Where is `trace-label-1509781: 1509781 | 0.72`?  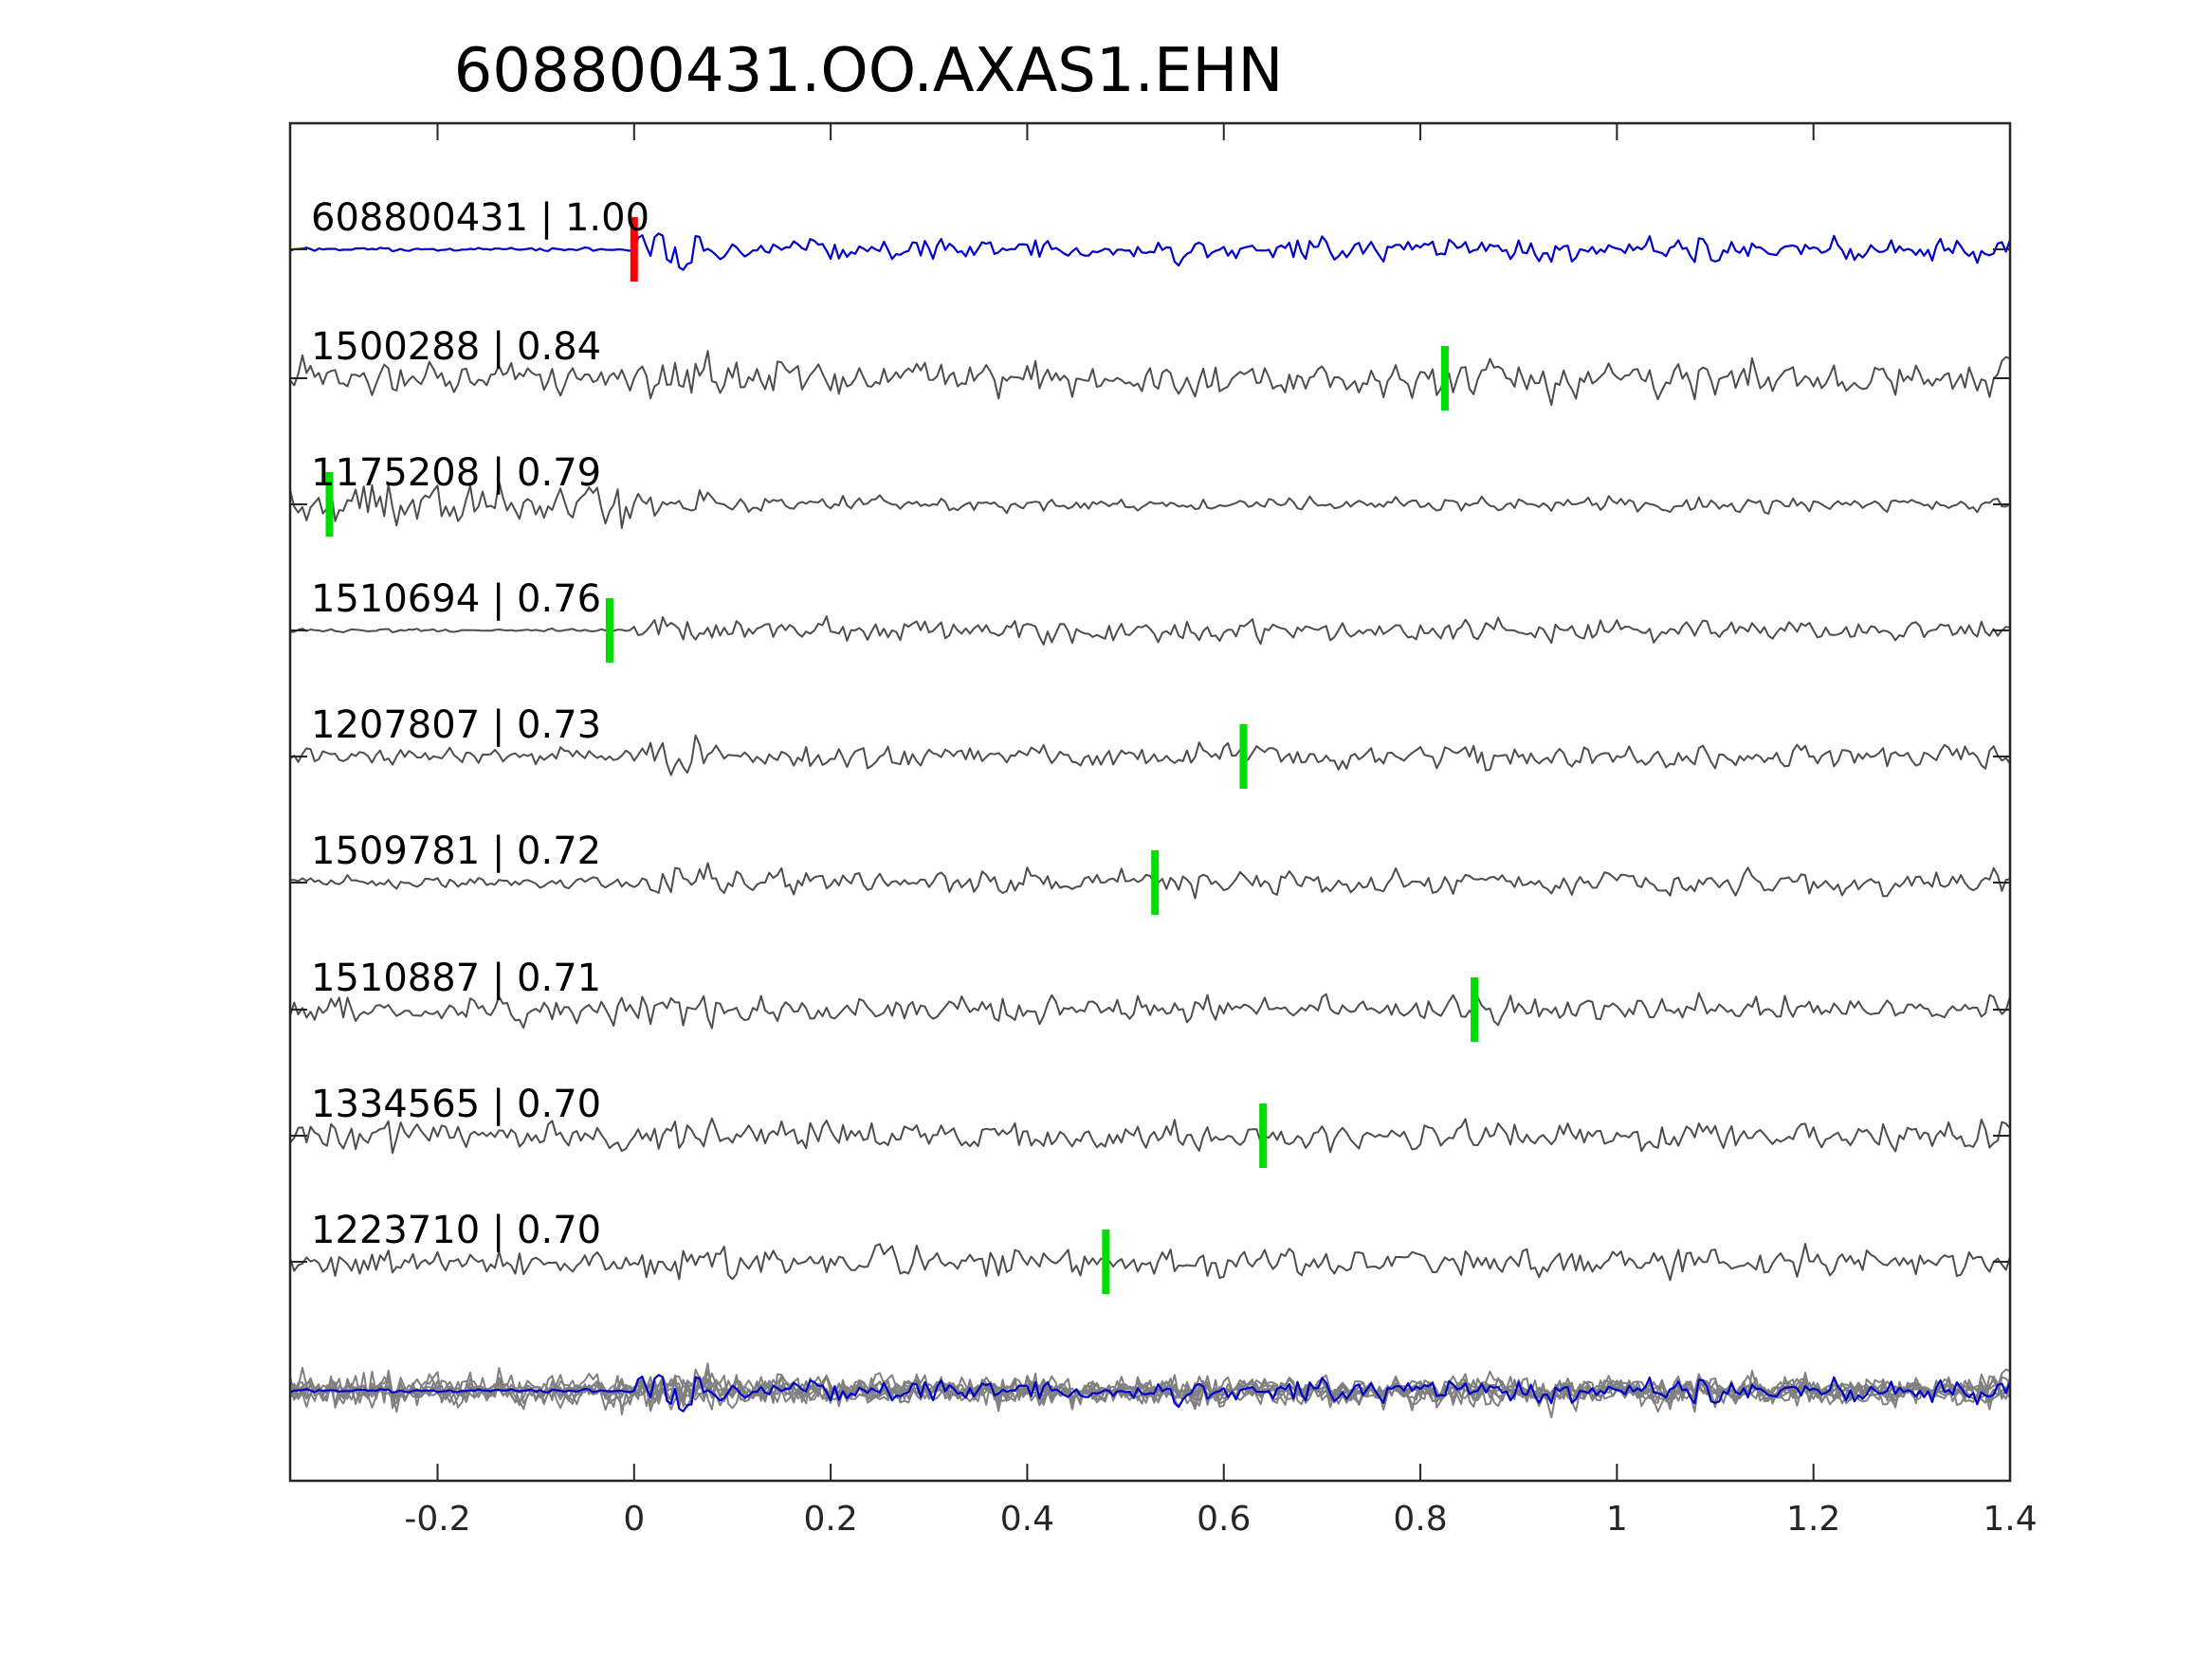 trace-label-1509781: 1509781 | 0.72 is located at coordinates (456, 851).